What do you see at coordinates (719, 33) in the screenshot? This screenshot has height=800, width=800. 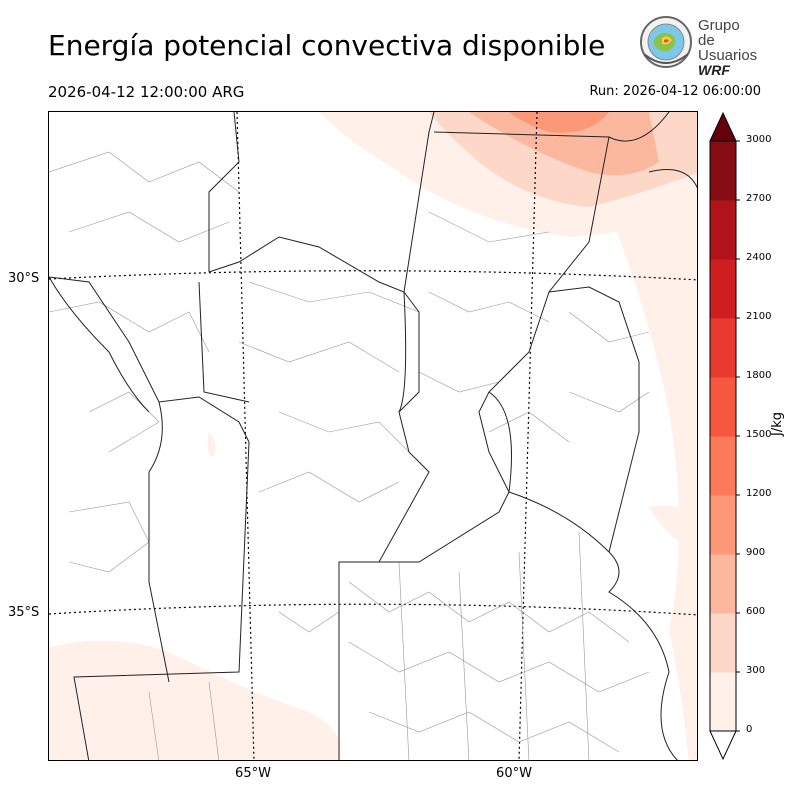 I see `logo-line1: Grupo de` at bounding box center [719, 33].